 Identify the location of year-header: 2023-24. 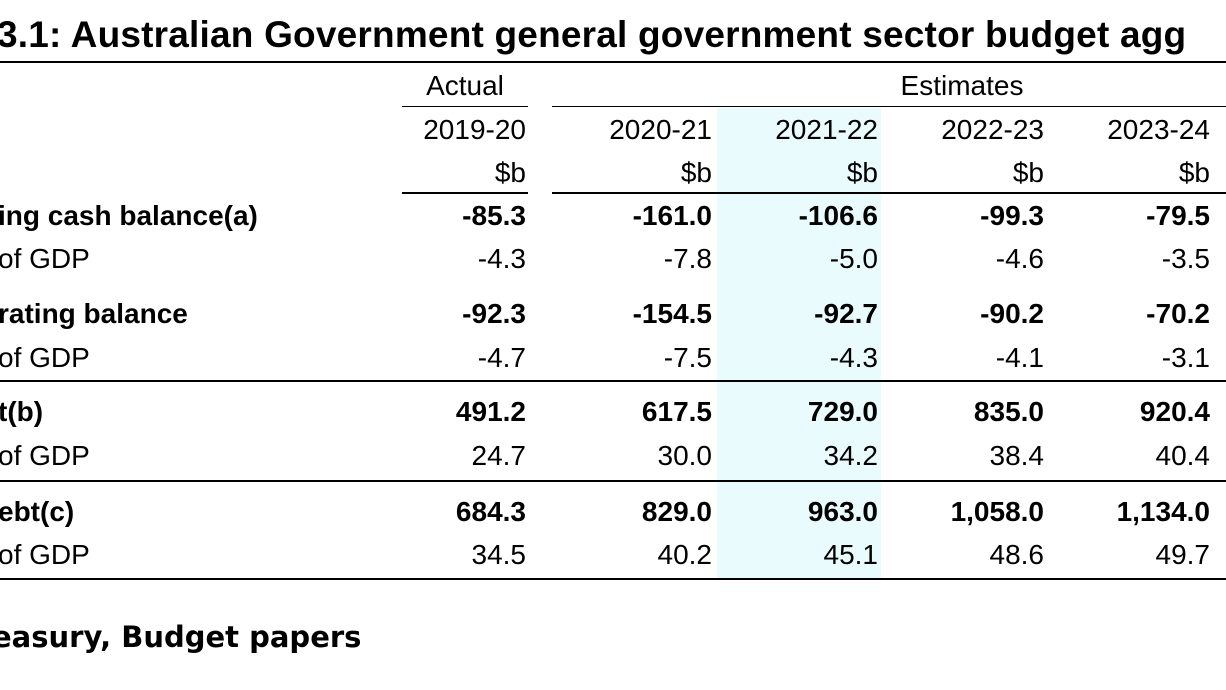
(1158, 129).